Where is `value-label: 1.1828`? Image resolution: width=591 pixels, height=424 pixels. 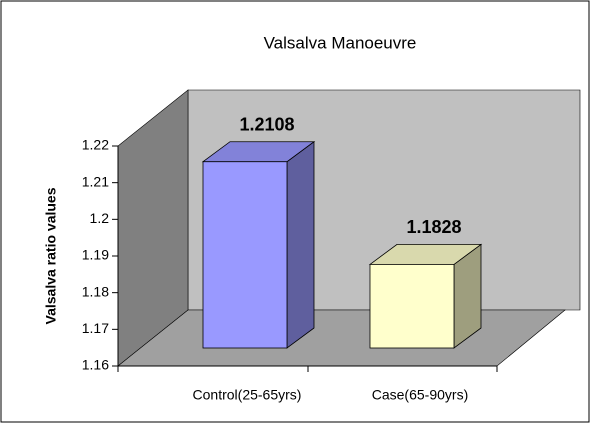 value-label: 1.1828 is located at coordinates (433, 227).